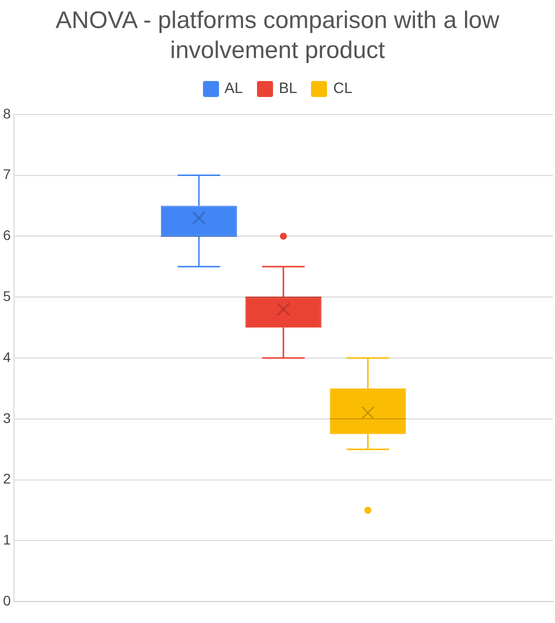  I want to click on y-tick-label: 7, so click(6, 174).